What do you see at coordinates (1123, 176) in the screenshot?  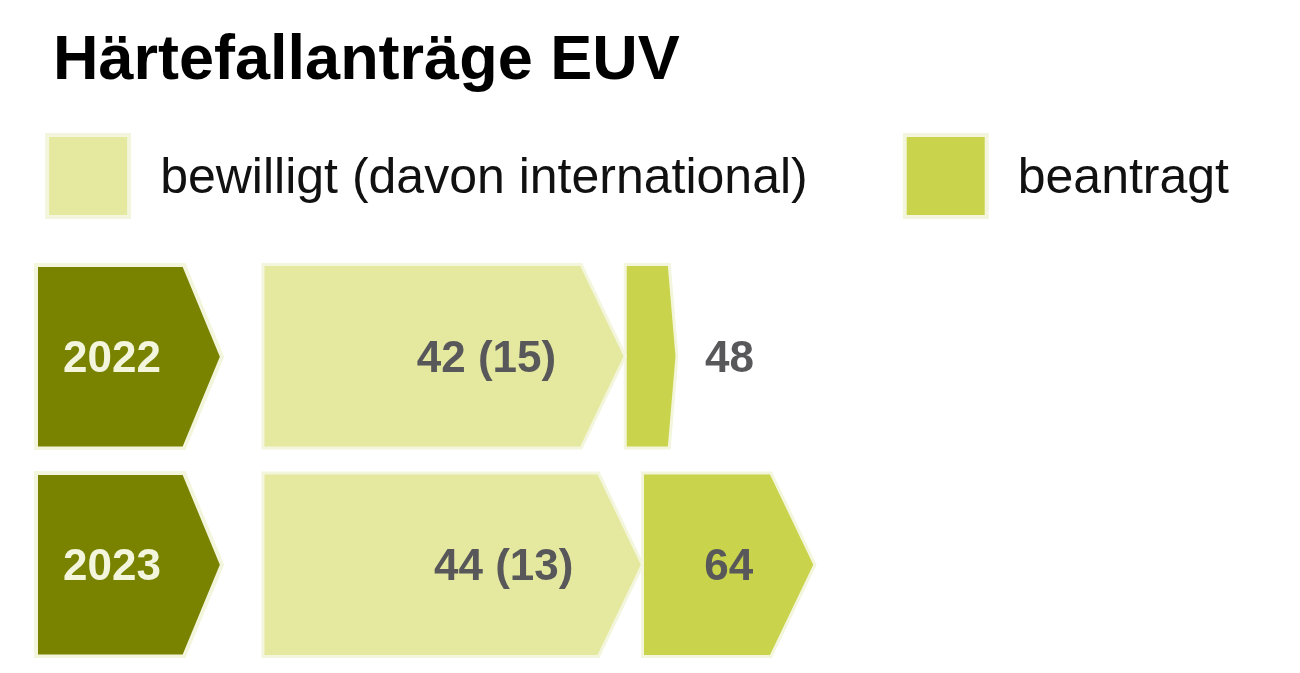 I see `legend-label: beantragt` at bounding box center [1123, 176].